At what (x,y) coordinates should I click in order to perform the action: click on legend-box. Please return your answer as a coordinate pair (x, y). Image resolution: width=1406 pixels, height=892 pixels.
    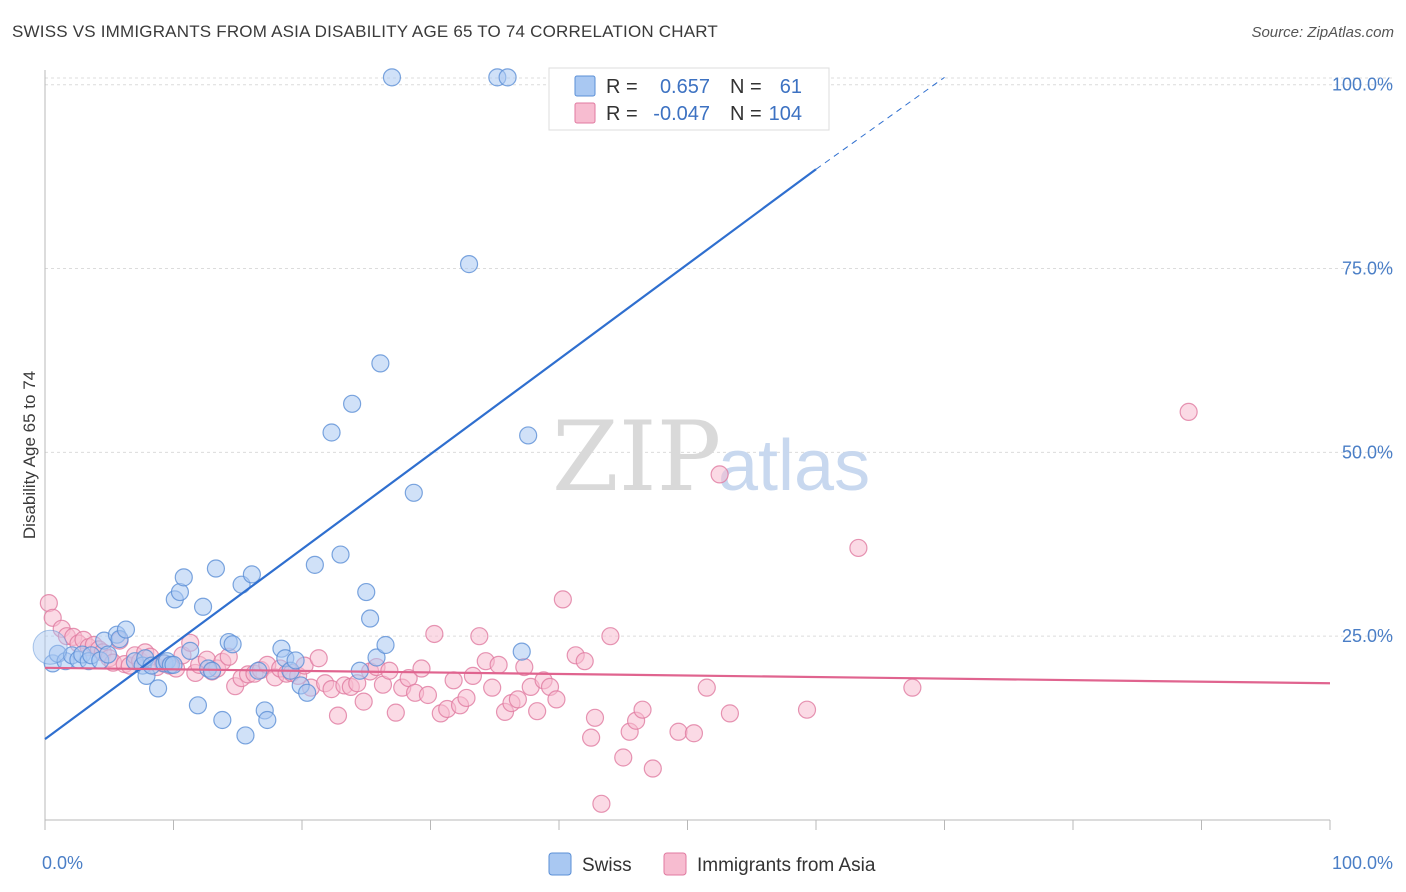
    Looking at the image, I should click on (689, 99).